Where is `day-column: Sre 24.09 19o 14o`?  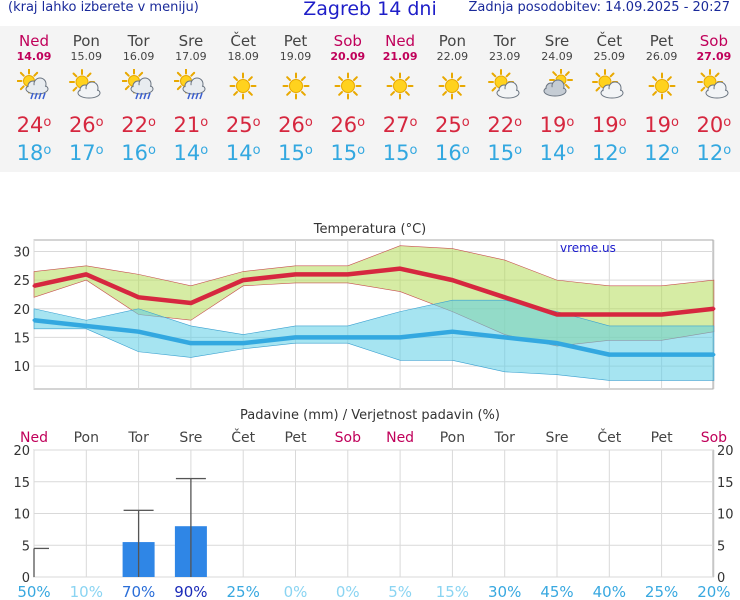 day-column: Sre 24.09 19o 14o is located at coordinates (557, 96).